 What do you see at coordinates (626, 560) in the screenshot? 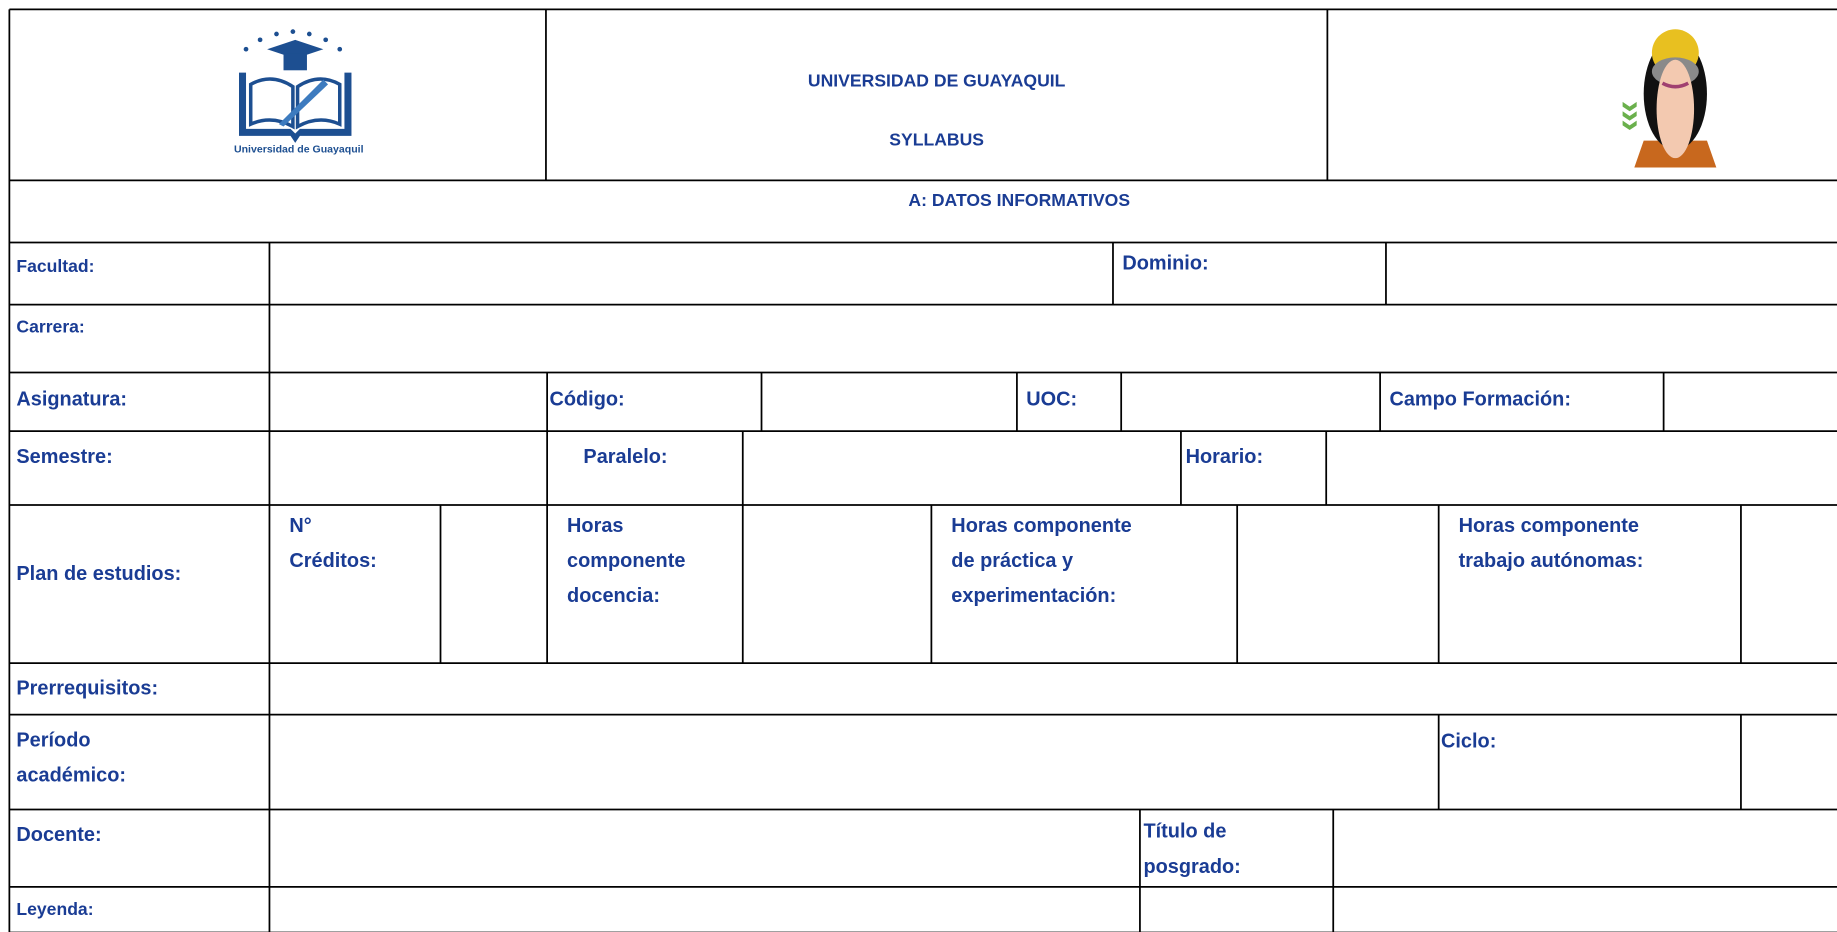
I see `field-label: Horas componente docencia:` at bounding box center [626, 560].